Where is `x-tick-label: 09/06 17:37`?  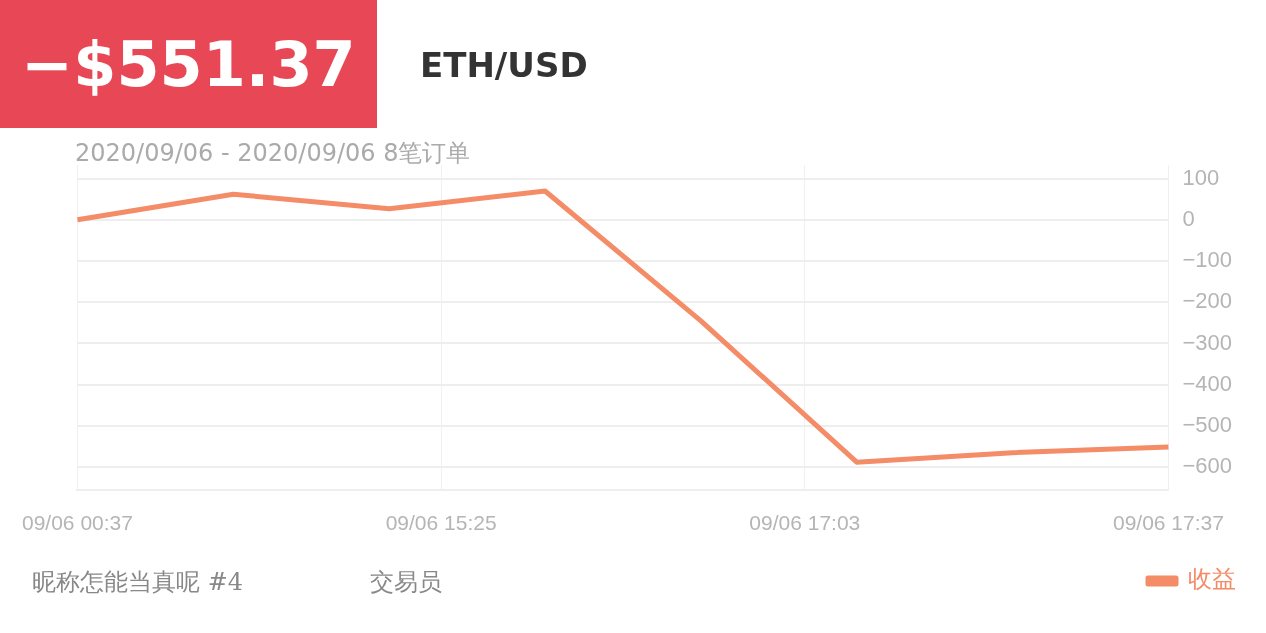
x-tick-label: 09/06 17:37 is located at coordinates (1168, 523).